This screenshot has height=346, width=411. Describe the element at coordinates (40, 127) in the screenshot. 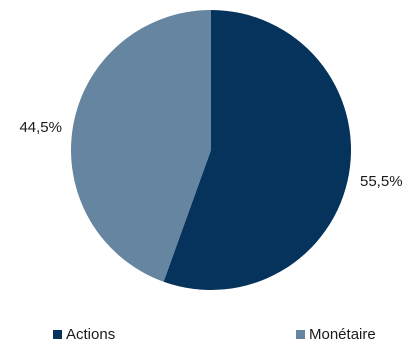

I see `slice-label-monetaire: 44,5%` at that location.